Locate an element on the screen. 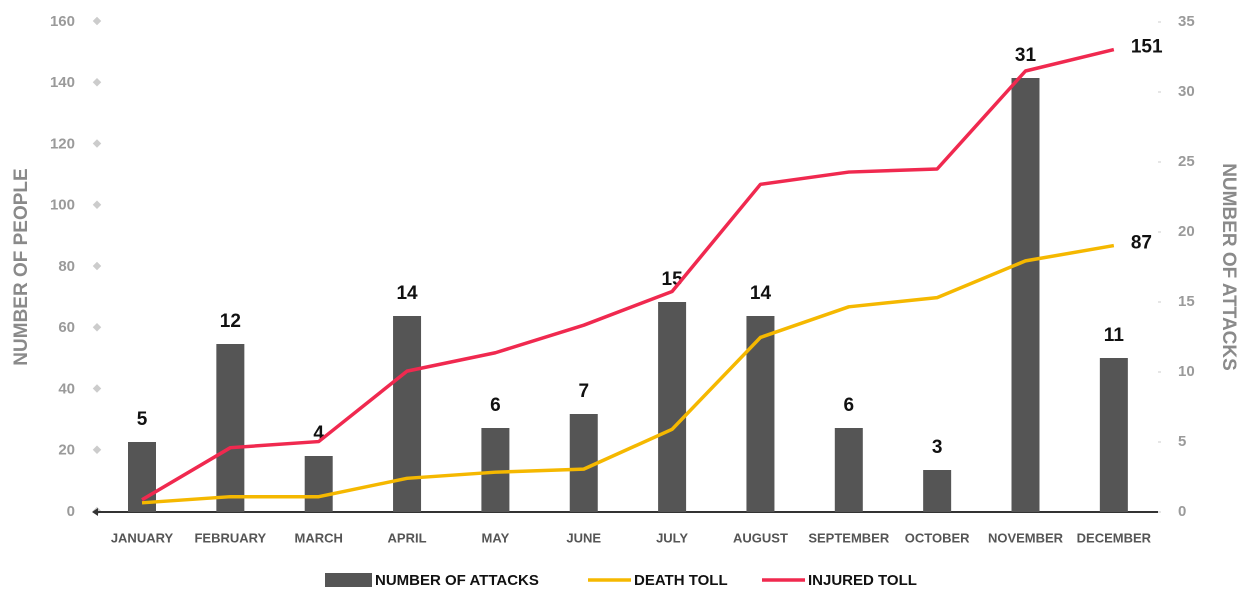 The width and height of the screenshot is (1247, 590). x-tick-label: MAY is located at coordinates (496, 537).